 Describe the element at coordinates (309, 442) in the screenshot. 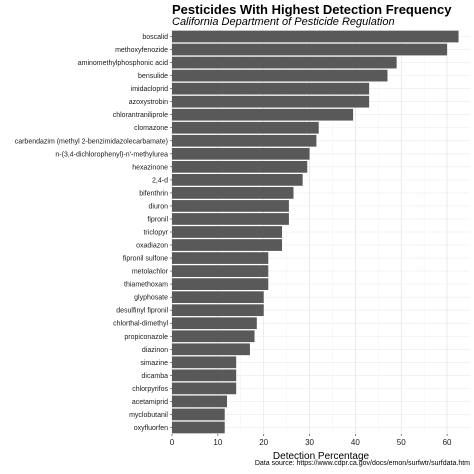

I see `x-tick-label: 30` at that location.